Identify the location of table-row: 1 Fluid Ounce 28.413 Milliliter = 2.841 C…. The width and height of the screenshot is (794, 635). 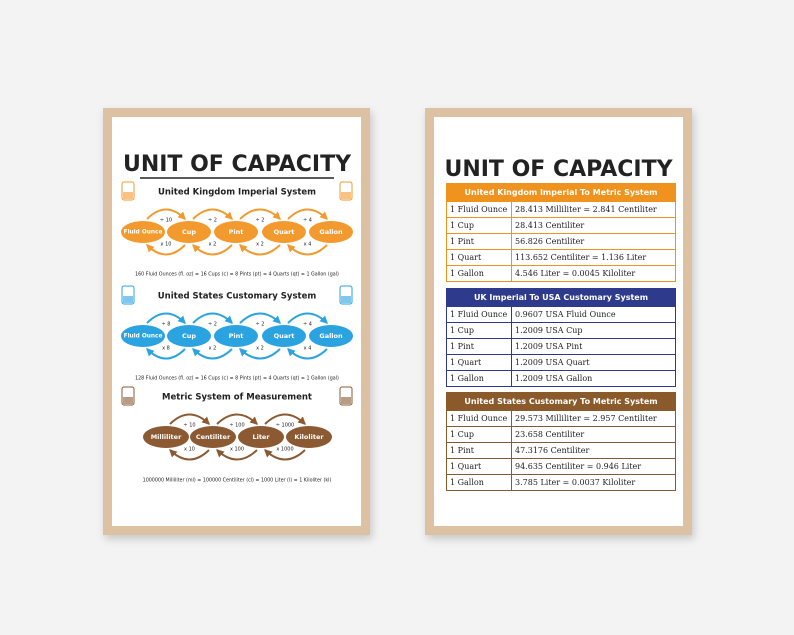
(561, 209).